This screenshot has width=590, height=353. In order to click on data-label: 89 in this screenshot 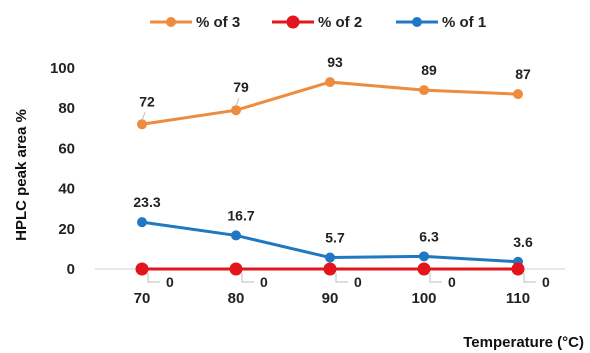, I will do `click(429, 70)`.